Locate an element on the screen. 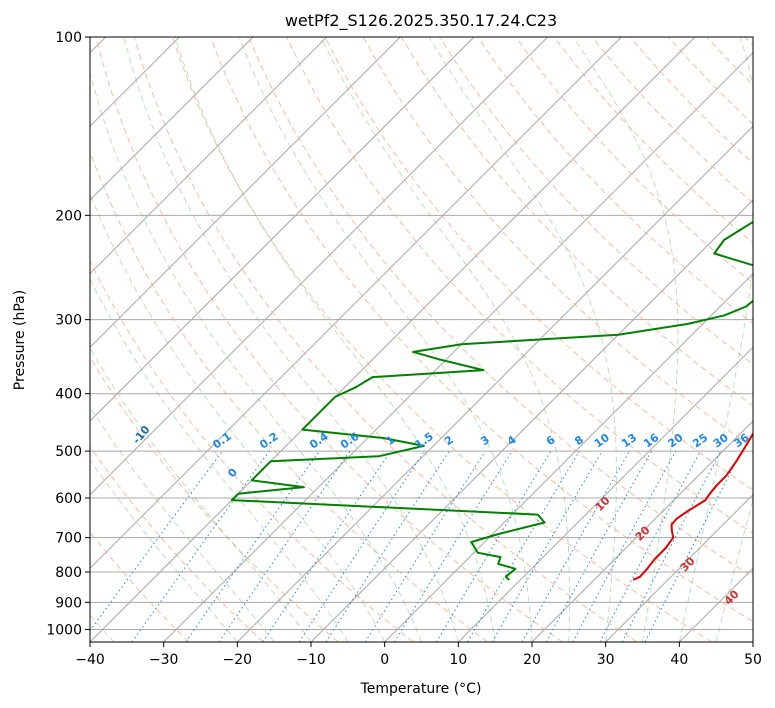 This screenshot has width=775, height=708. x-tick-label: −30 is located at coordinates (164, 660).